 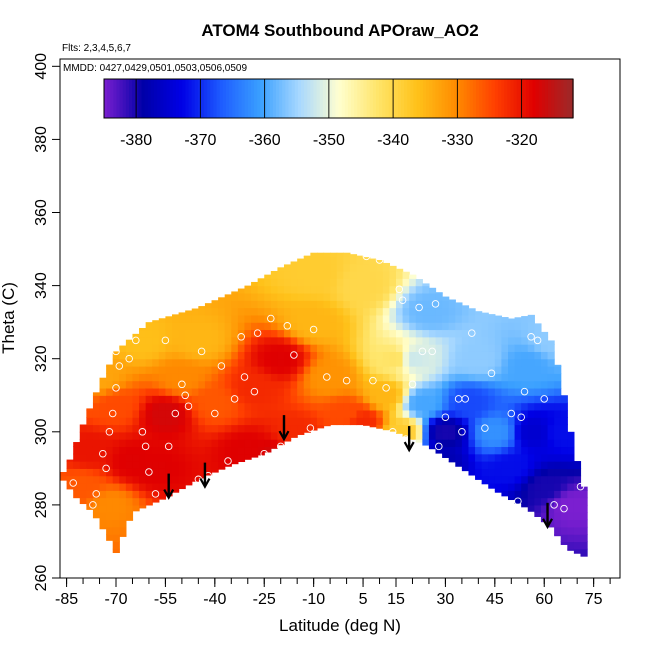 What do you see at coordinates (393, 140) in the screenshot?
I see `colorbar-tick-label: -340` at bounding box center [393, 140].